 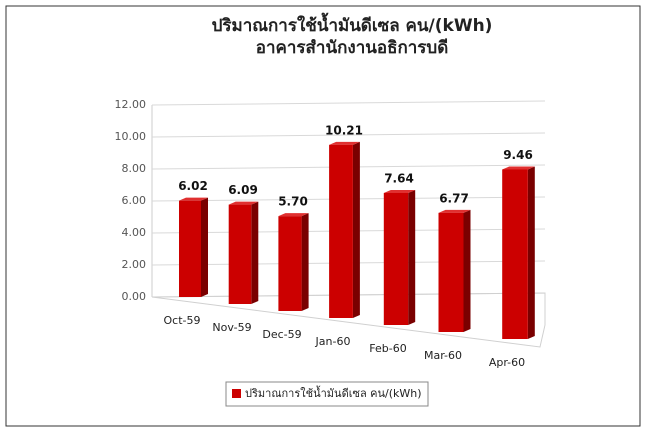 What do you see at coordinates (134, 232) in the screenshot?
I see `y-tick-label: 4.00` at bounding box center [134, 232].